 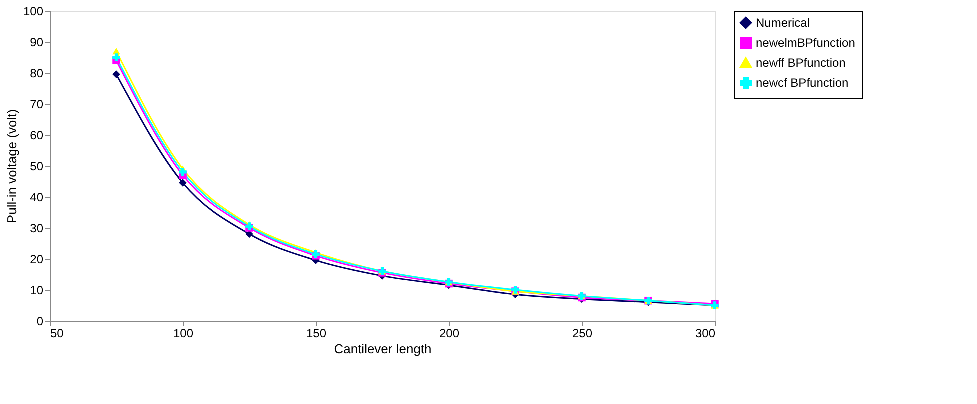 I want to click on y-tick-label: 10, so click(x=37, y=291).